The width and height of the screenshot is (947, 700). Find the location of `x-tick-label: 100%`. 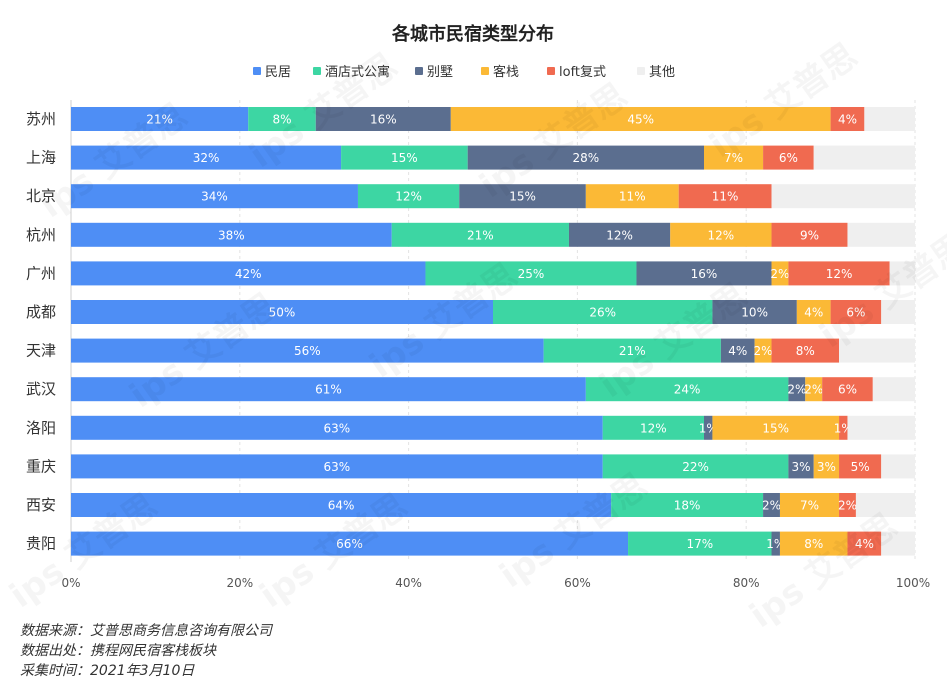

x-tick-label: 100% is located at coordinates (913, 583).